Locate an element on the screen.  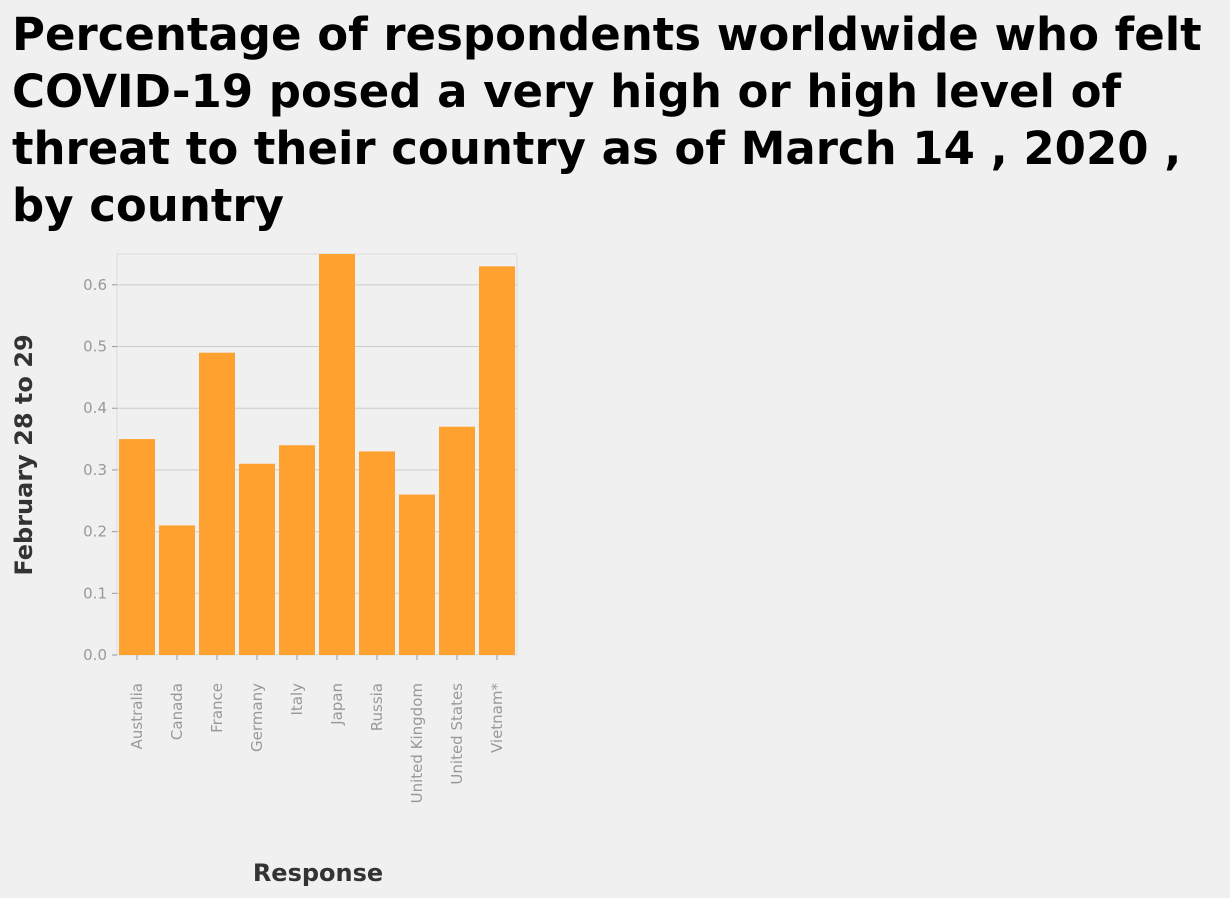
bar-canada is located at coordinates (177, 590).